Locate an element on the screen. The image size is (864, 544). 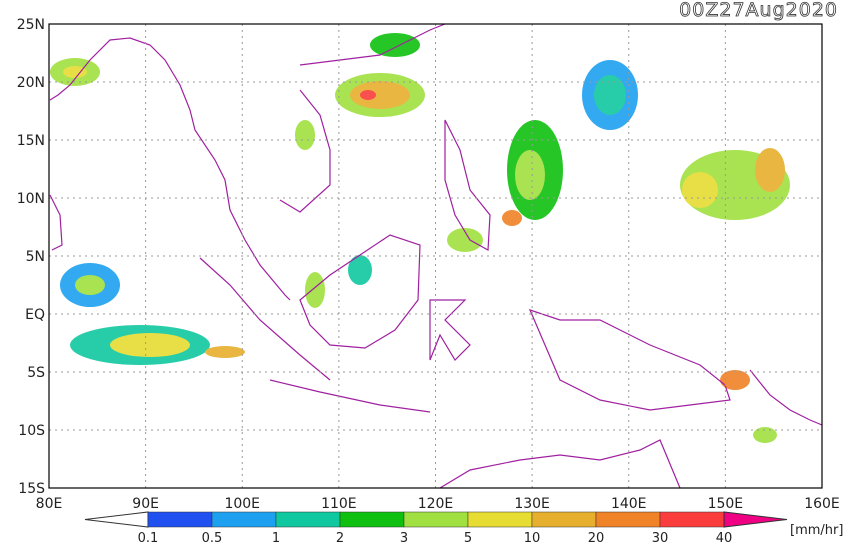
lat-label: 25N is located at coordinates (31, 25).